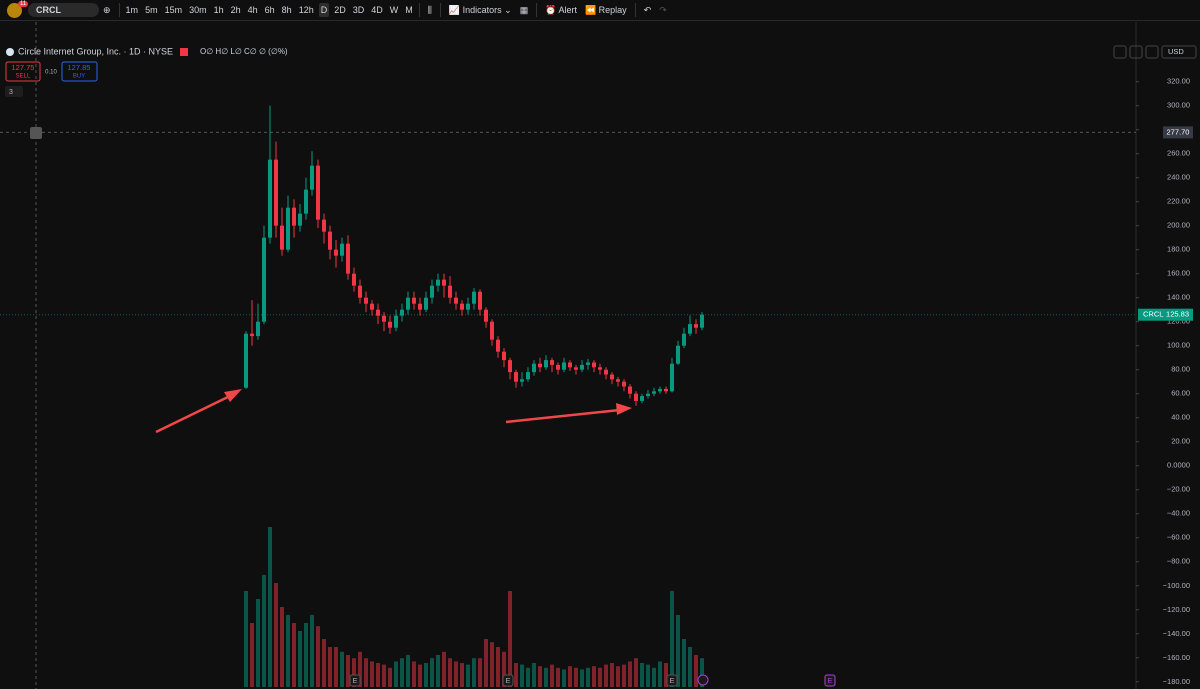  Describe the element at coordinates (235, 10) in the screenshot. I see `timeframe: 2h` at that location.